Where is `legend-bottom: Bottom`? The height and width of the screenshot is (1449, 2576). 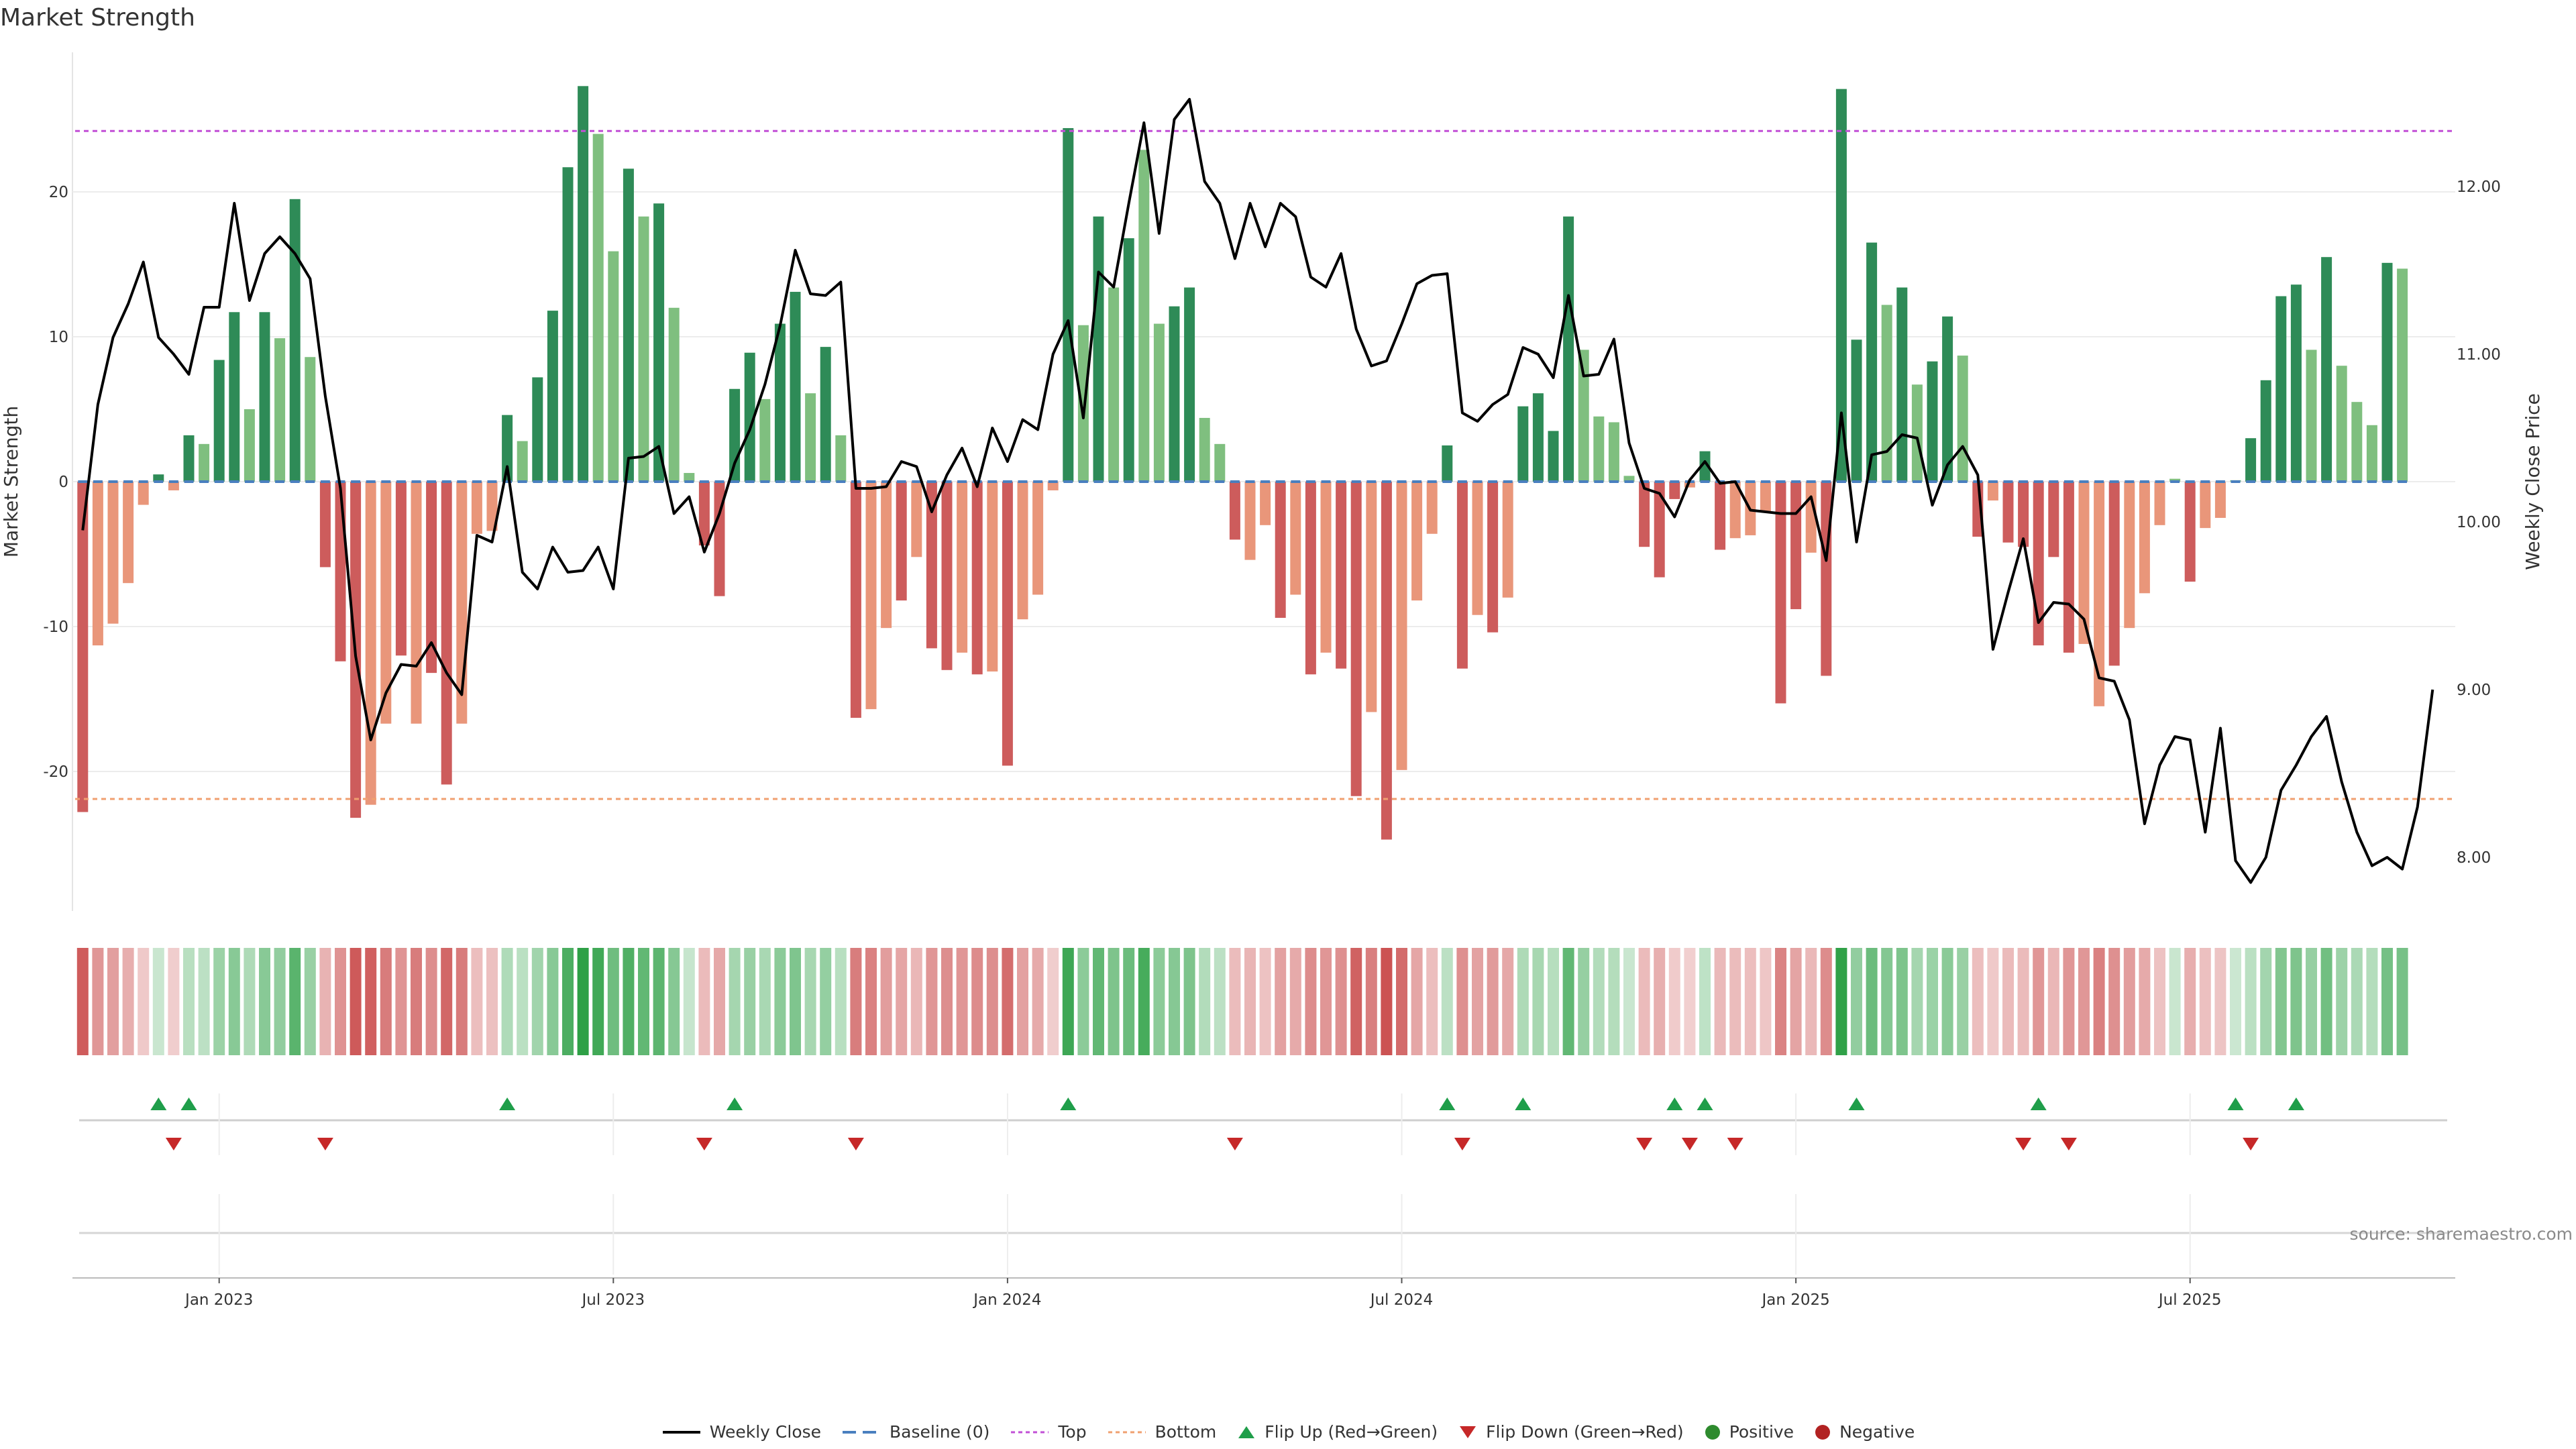
legend-bottom: Bottom is located at coordinates (1161, 1432).